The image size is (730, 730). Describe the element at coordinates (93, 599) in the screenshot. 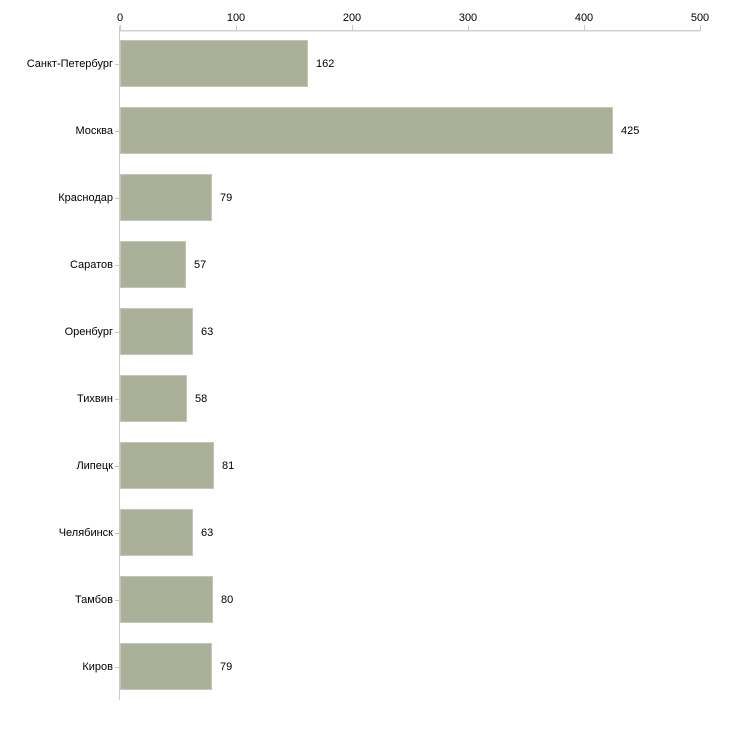

I see `category-label: Тамбов` at that location.